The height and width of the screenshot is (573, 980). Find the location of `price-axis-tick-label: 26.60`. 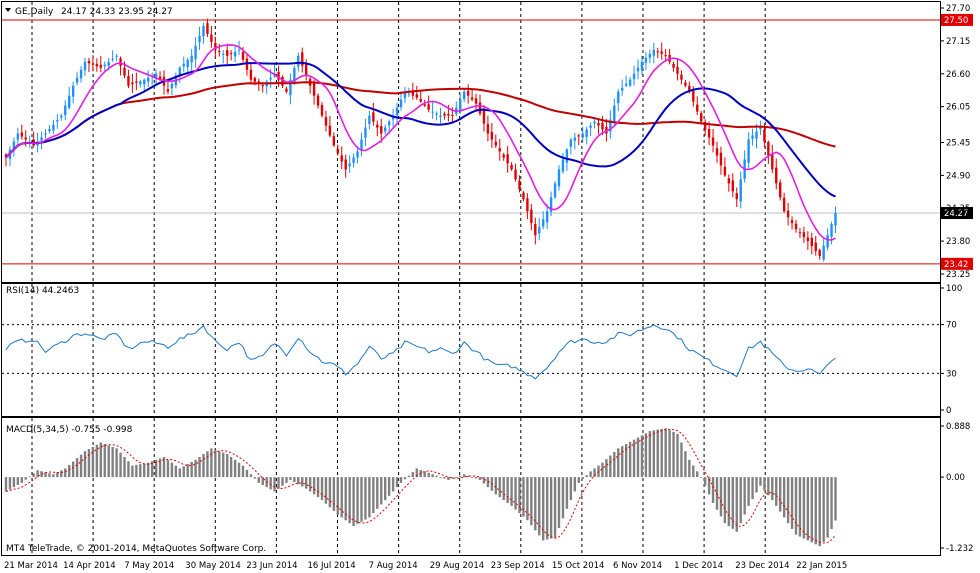

price-axis-tick-label: 26.60 is located at coordinates (958, 75).